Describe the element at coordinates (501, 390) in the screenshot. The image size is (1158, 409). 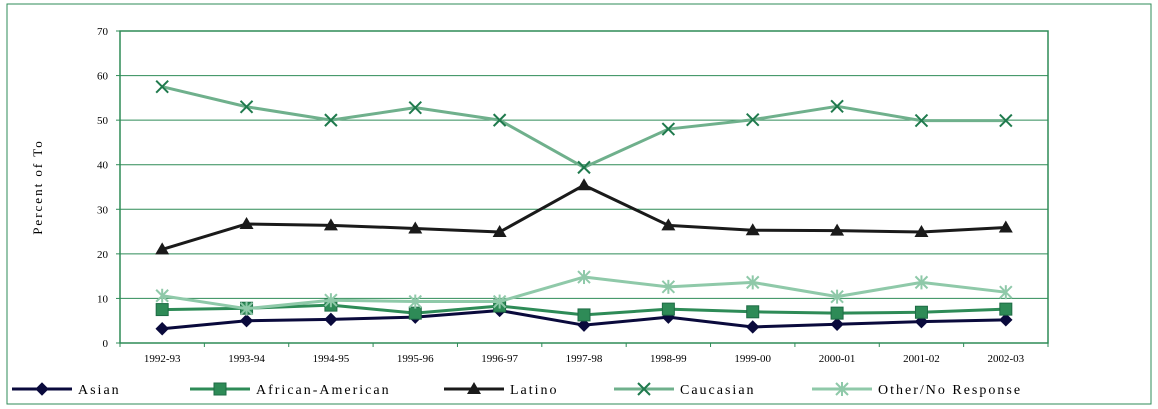
I see `legend-item: Latino` at that location.